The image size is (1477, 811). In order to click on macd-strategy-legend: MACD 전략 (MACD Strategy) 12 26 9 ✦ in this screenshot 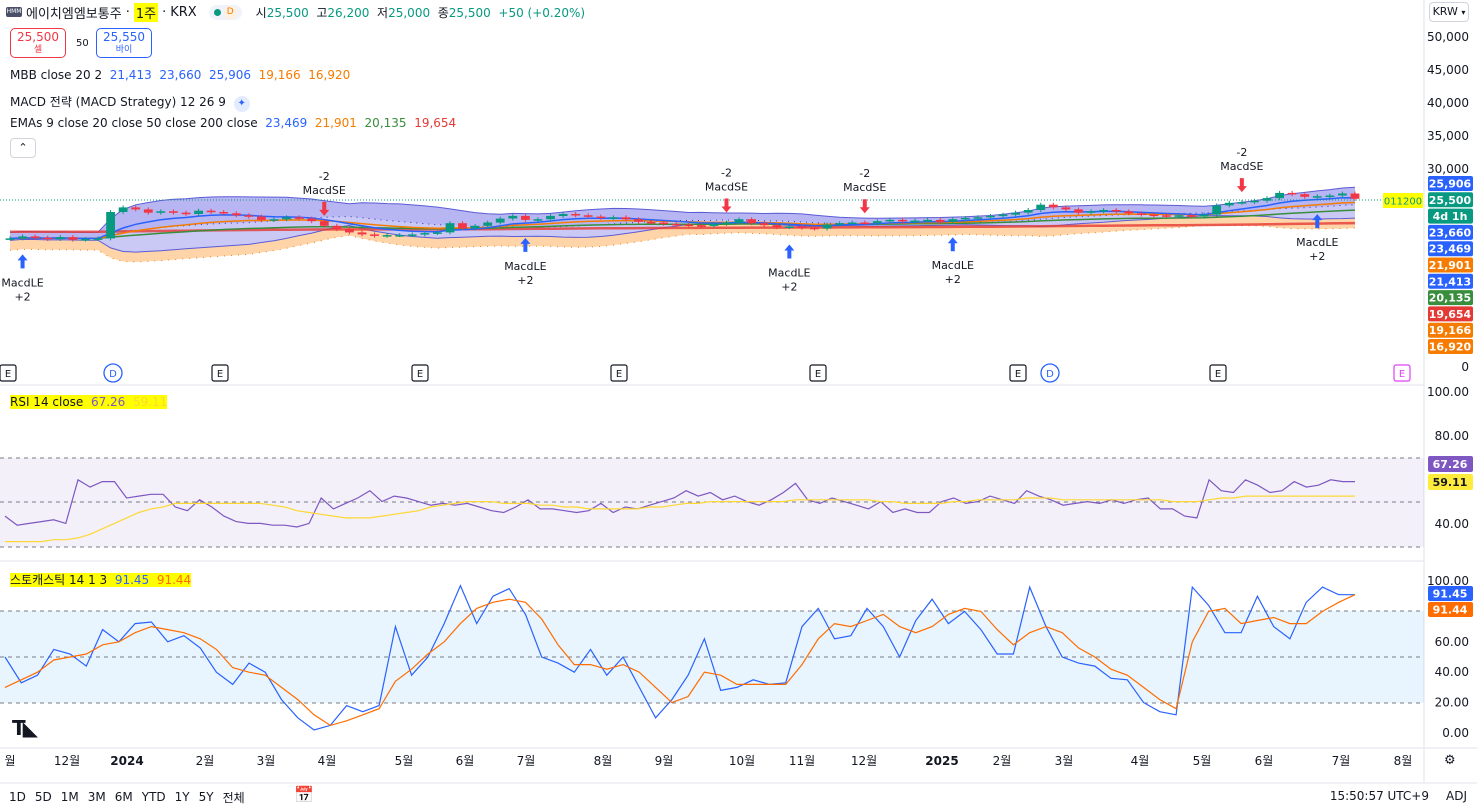, I will do `click(130, 102)`.